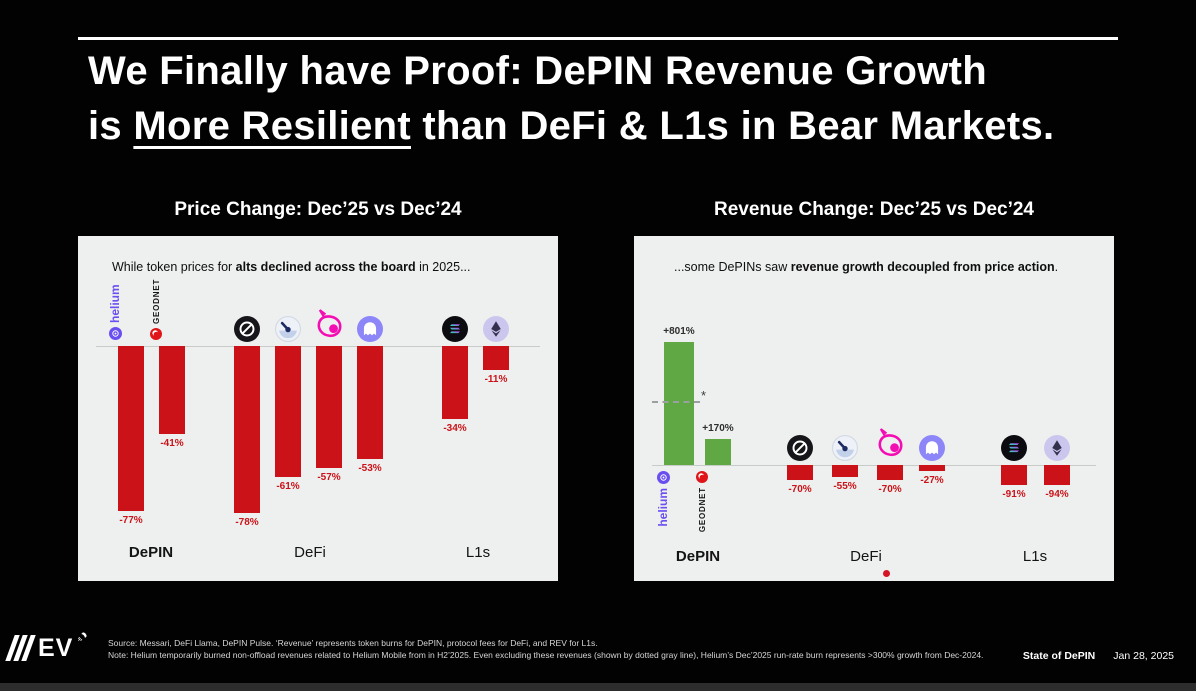  What do you see at coordinates (718, 428) in the screenshot?
I see `bar-value-label: +170%` at bounding box center [718, 428].